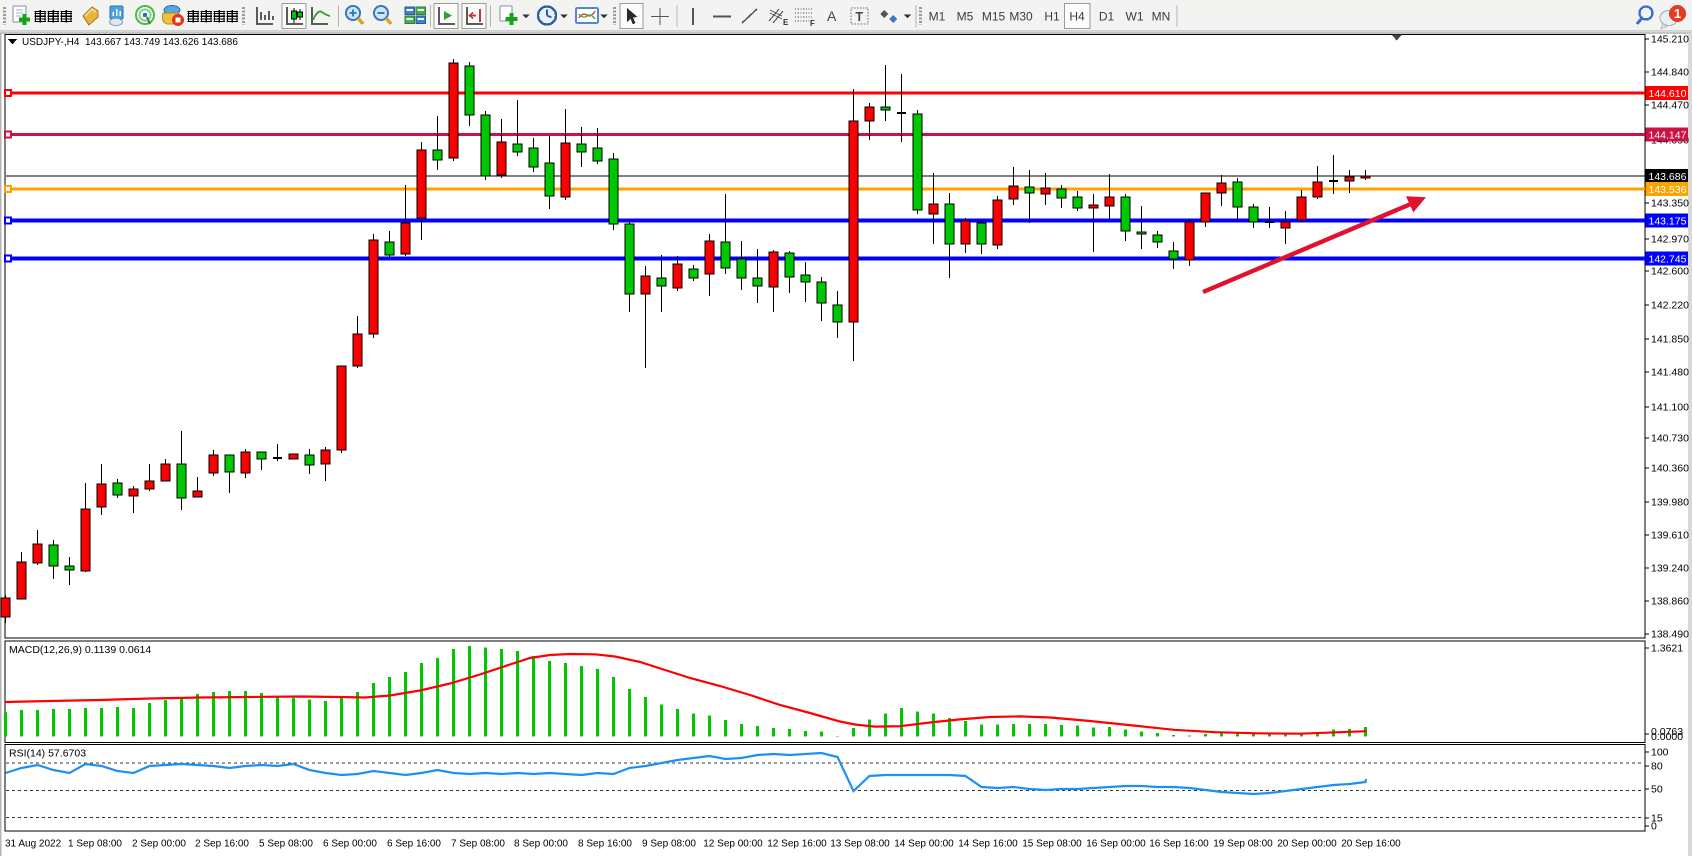  What do you see at coordinates (1243, 844) in the screenshot?
I see `svg-text: 19 Sep 08:00` at bounding box center [1243, 844].